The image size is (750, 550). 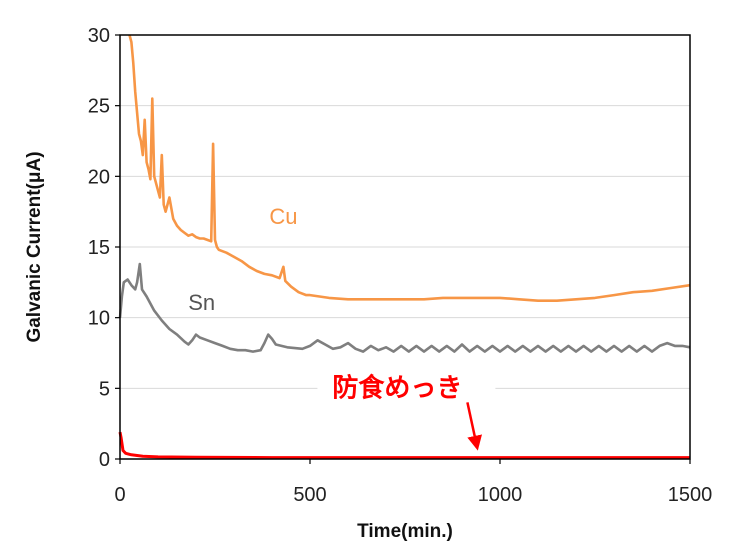 I want to click on y-tick-label-5: 5, so click(x=104, y=389).